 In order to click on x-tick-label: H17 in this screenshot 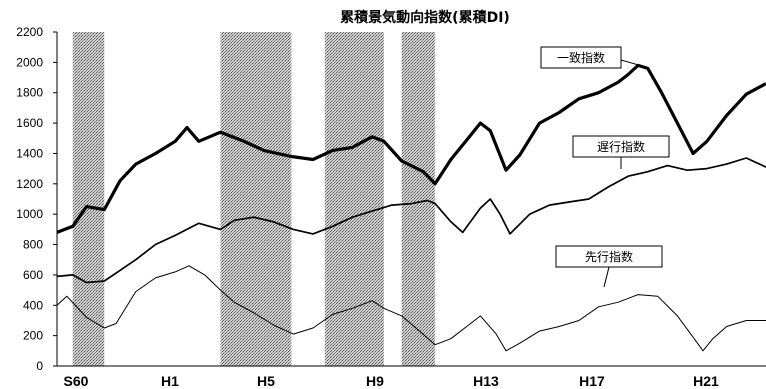, I will do `click(592, 381)`.